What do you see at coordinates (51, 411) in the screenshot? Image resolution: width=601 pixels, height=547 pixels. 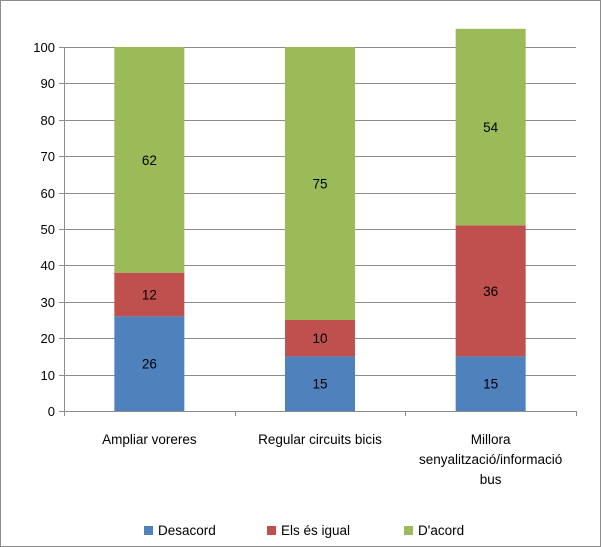 I see `y-tick-label: 0` at bounding box center [51, 411].